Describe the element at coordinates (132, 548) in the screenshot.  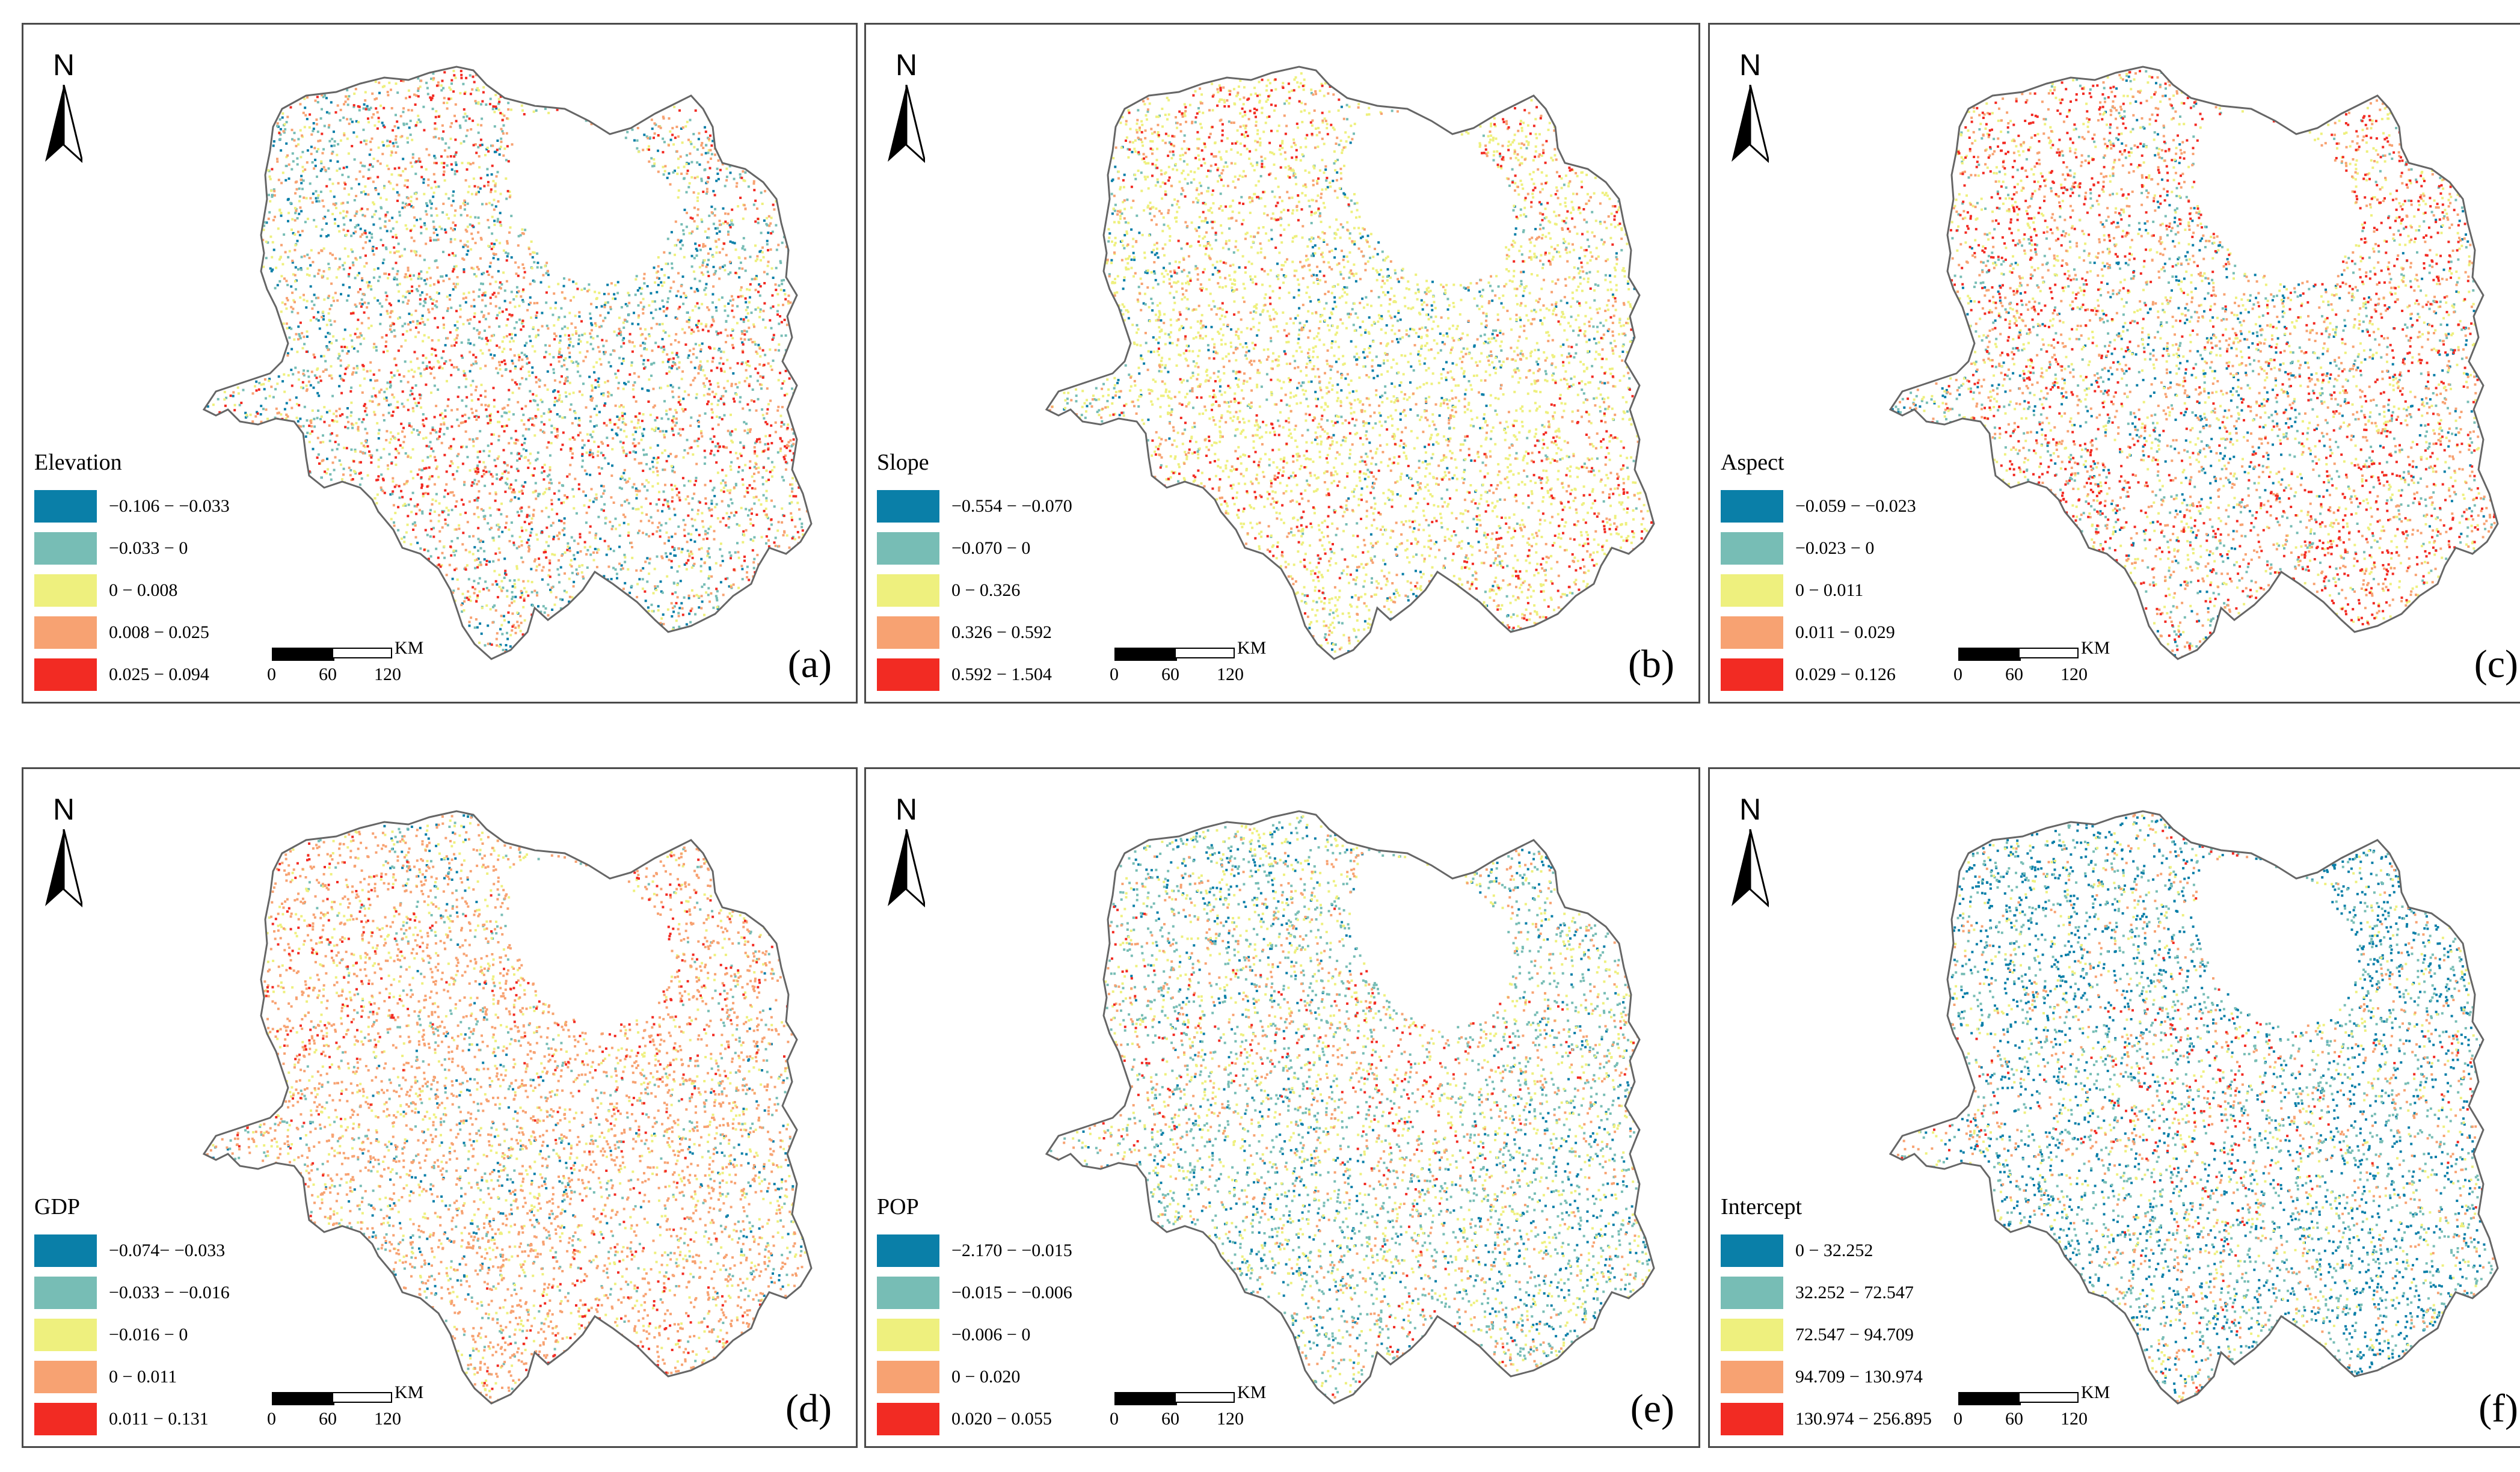
I see `legend-item: −0.033 − 0` at that location.